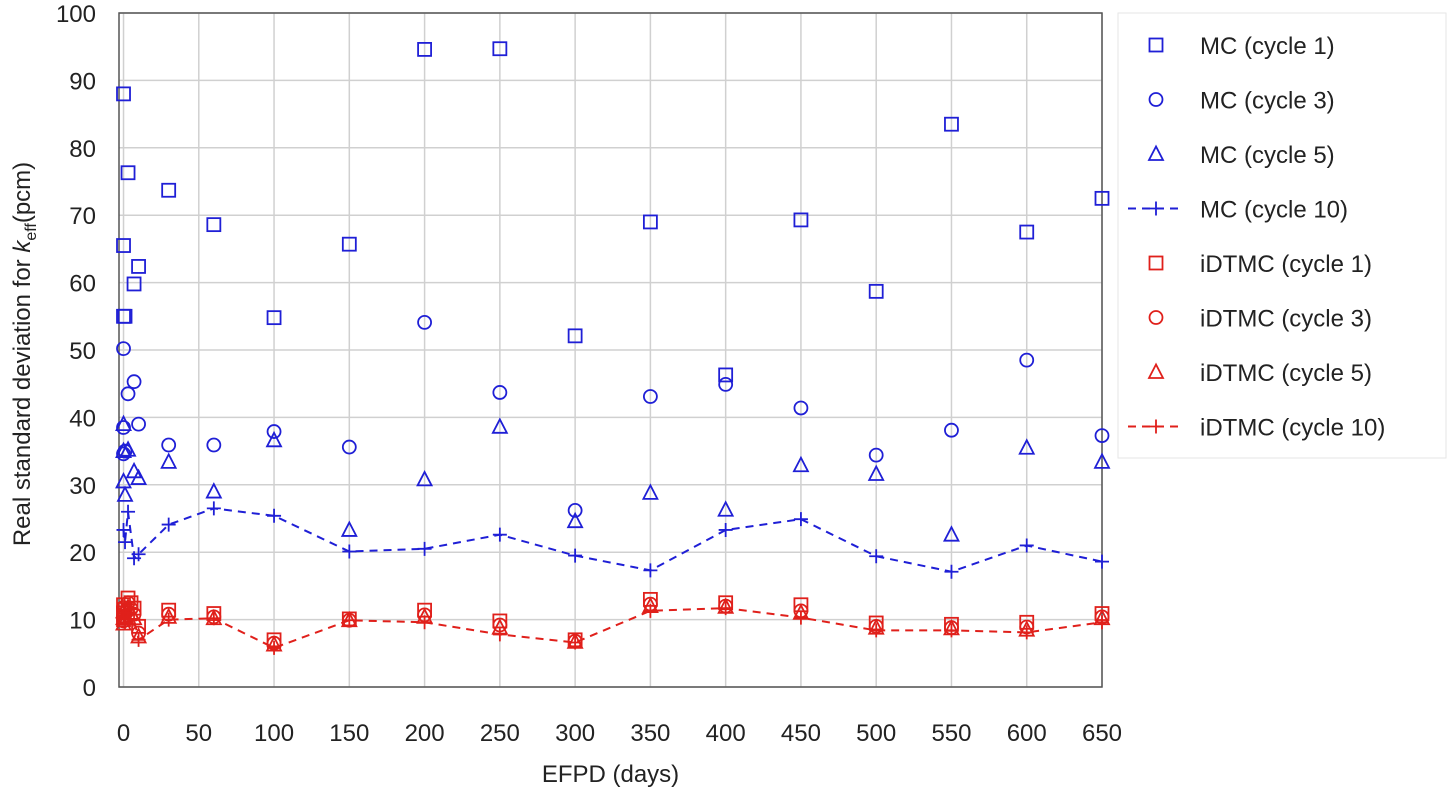 The height and width of the screenshot is (794, 1450). I want to click on y-tick-label: 40, so click(82, 418).